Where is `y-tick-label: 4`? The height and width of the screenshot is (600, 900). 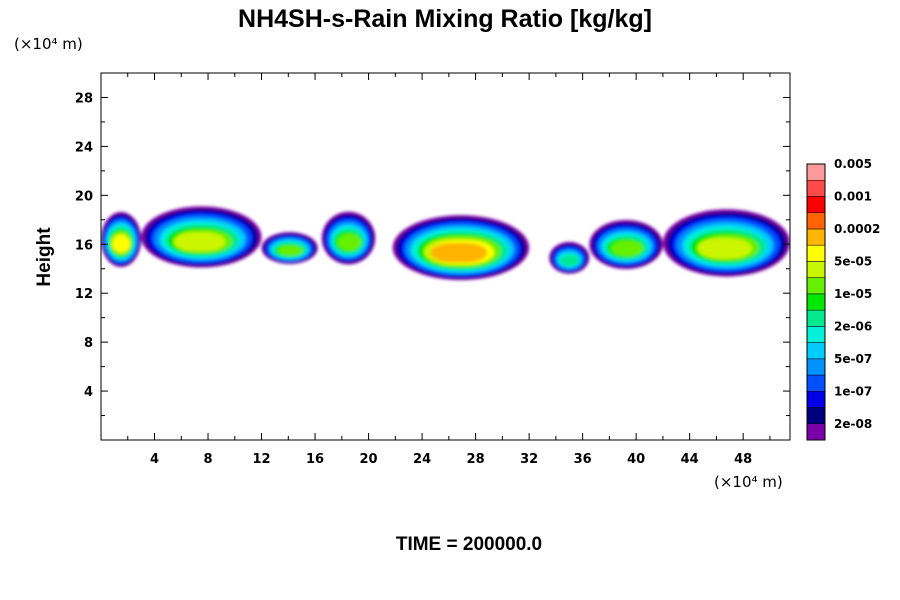 y-tick-label: 4 is located at coordinates (88, 392).